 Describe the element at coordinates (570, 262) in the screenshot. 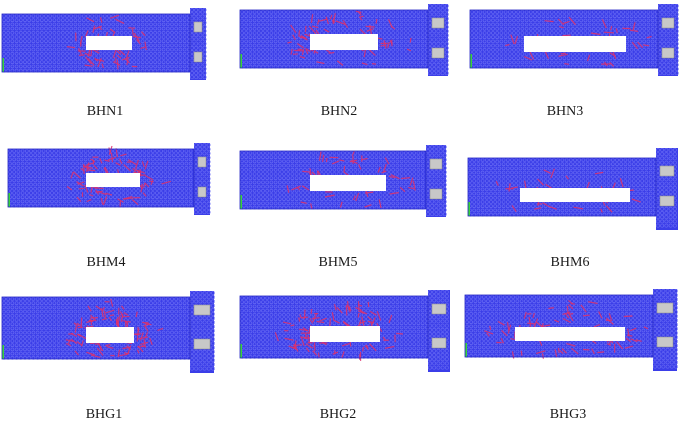

I see `panel-label: BHM6` at that location.